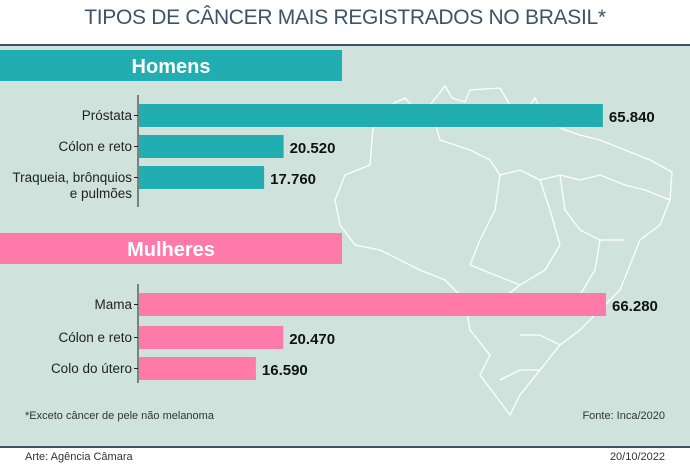 Image resolution: width=690 pixels, height=471 pixels. What do you see at coordinates (107, 115) in the screenshot?
I see `category-label: Próstata` at bounding box center [107, 115].